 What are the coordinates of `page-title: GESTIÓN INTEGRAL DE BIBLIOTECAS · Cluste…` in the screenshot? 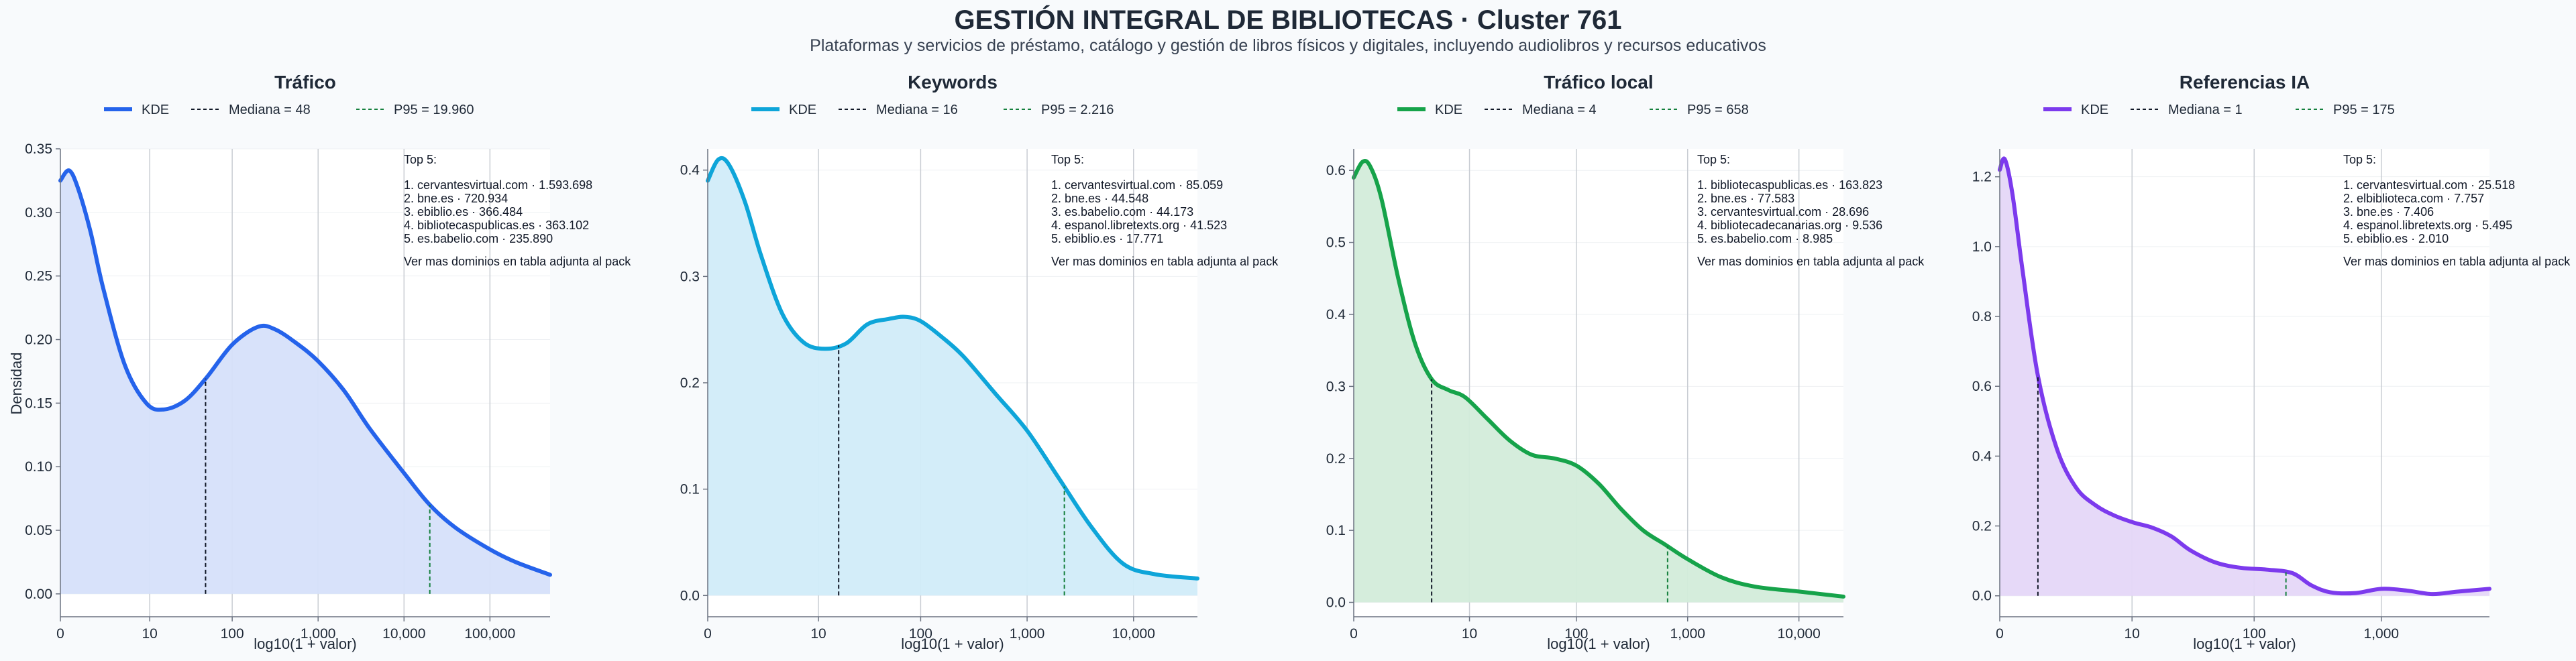 It's located at (1288, 20).